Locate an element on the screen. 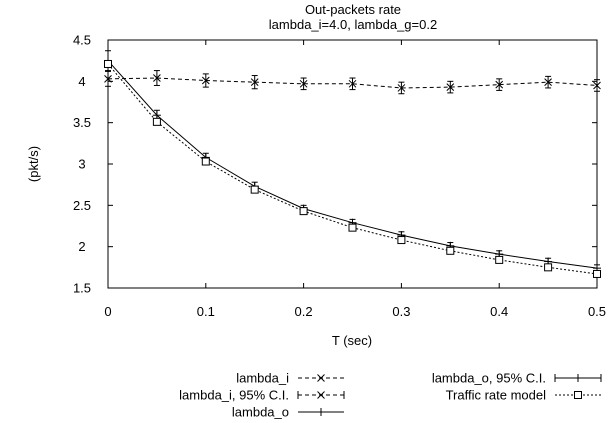 The image size is (611, 423). legend-item: lambda_i, 95% C.I. is located at coordinates (262, 395).